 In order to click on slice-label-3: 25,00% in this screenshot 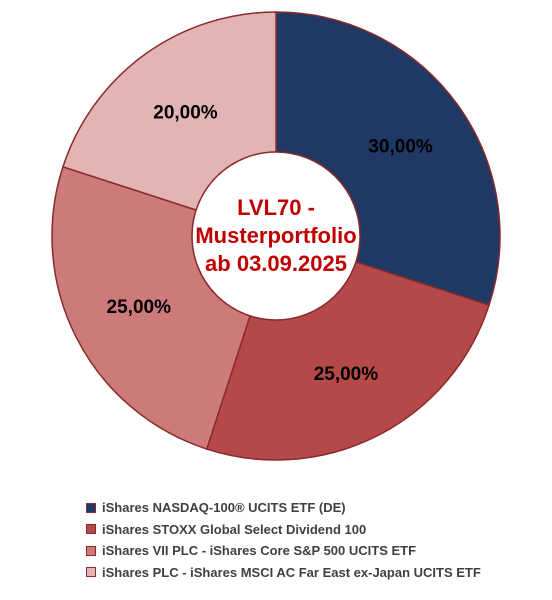, I will do `click(139, 307)`.